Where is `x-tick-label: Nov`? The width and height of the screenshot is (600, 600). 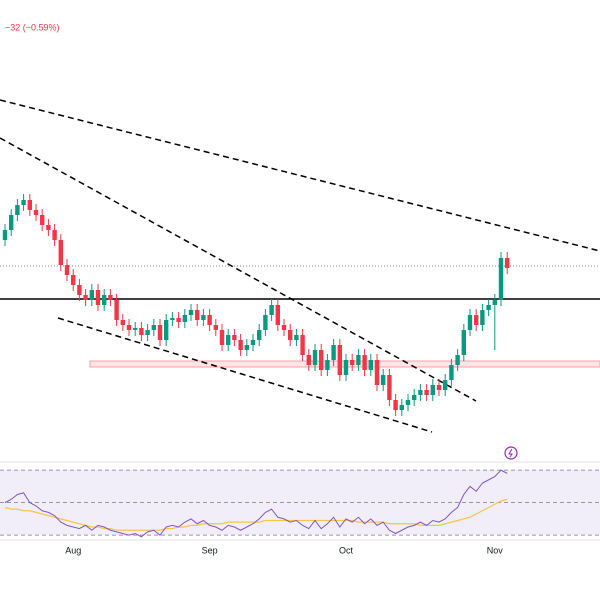 x-tick-label: Nov is located at coordinates (495, 550).